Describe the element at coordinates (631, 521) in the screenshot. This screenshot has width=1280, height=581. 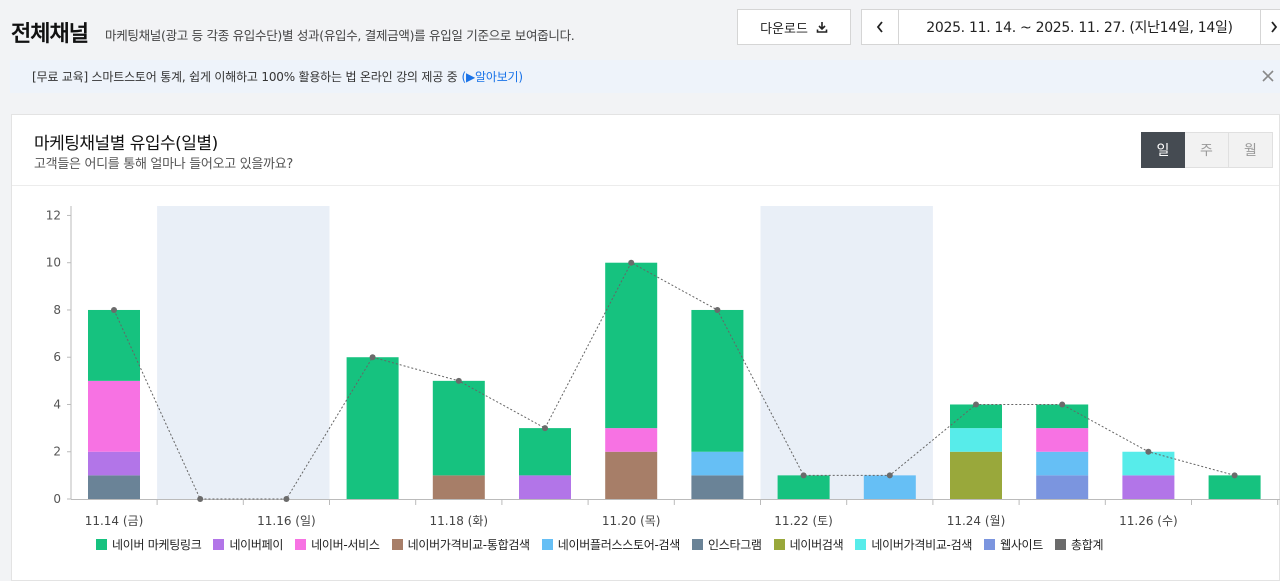
I see `x-tick-label-3: 11.20 (목)` at that location.